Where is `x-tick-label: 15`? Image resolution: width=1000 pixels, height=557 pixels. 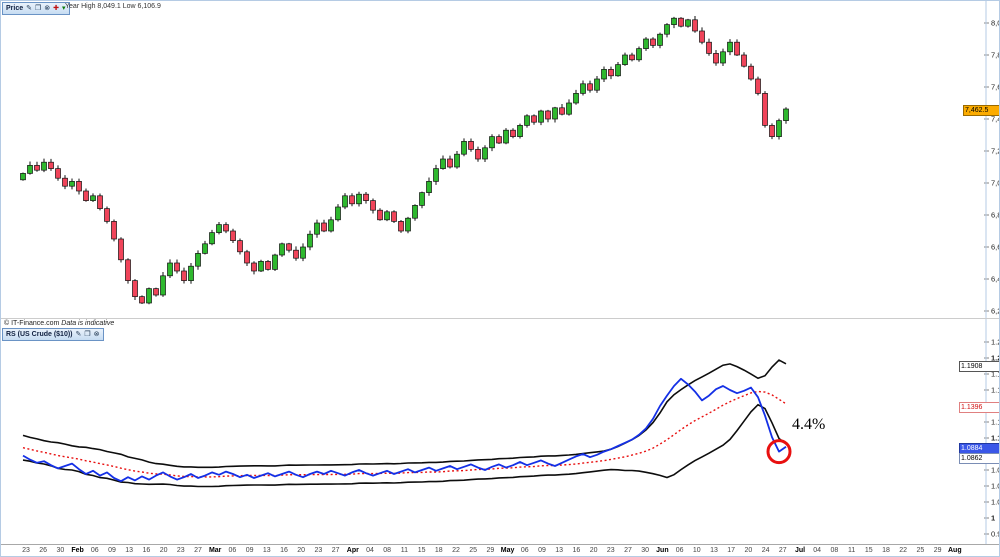 x-tick-label: 15 is located at coordinates (868, 550).